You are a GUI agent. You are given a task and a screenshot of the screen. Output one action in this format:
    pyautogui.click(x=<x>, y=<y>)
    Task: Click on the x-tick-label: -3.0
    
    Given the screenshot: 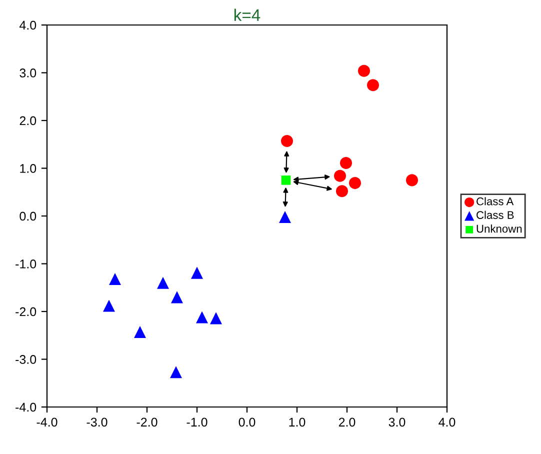 What is the action you would take?
    pyautogui.click(x=97, y=422)
    